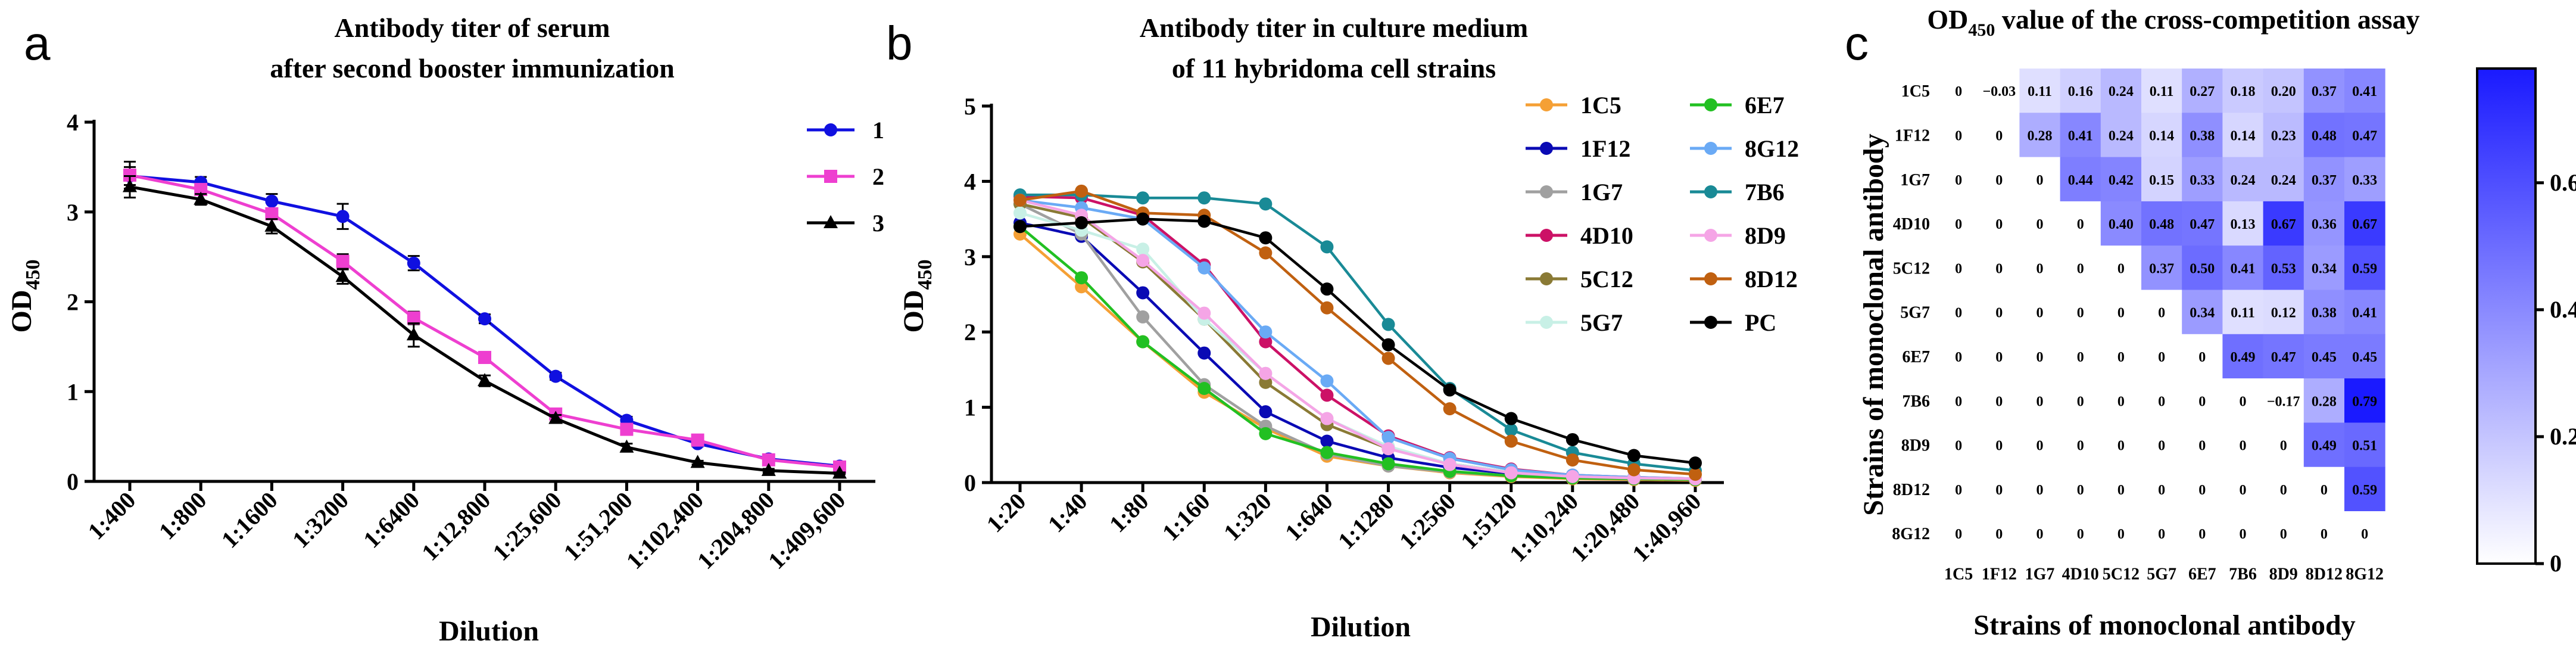 The image size is (2576, 650). I want to click on chart-b-legend-item: 8G12, so click(1744, 149).